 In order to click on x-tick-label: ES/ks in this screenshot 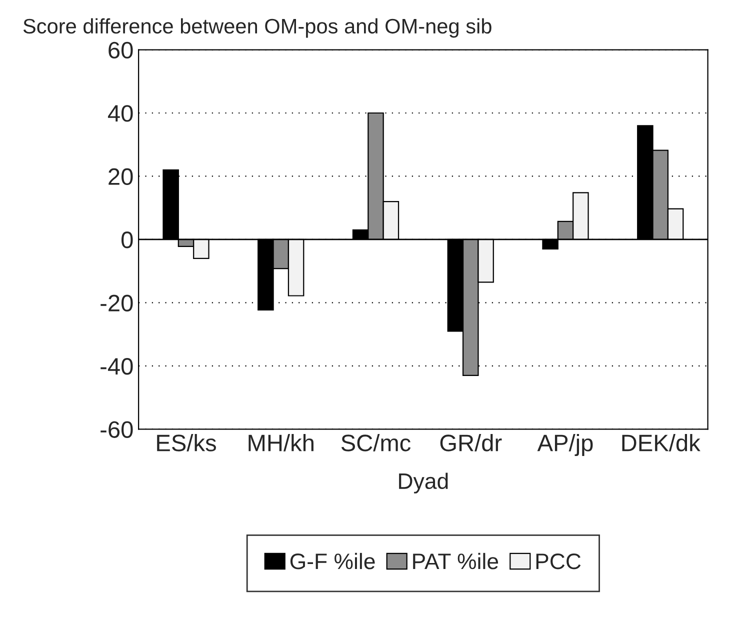, I will do `click(186, 443)`.